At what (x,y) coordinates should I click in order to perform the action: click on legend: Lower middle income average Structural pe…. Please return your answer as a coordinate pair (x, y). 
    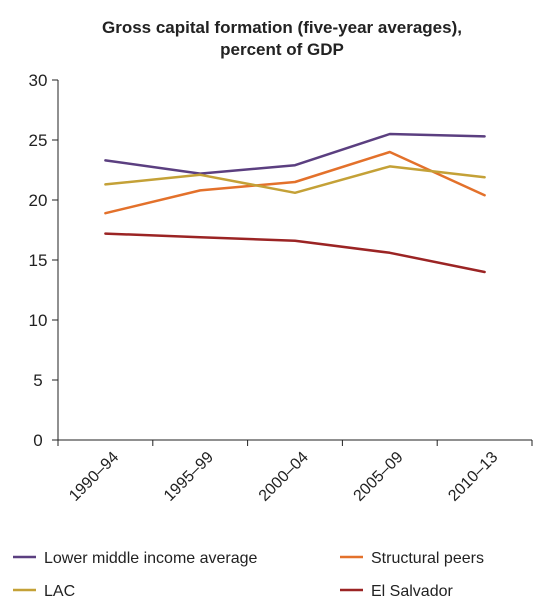
    Looking at the image, I should click on (248, 575).